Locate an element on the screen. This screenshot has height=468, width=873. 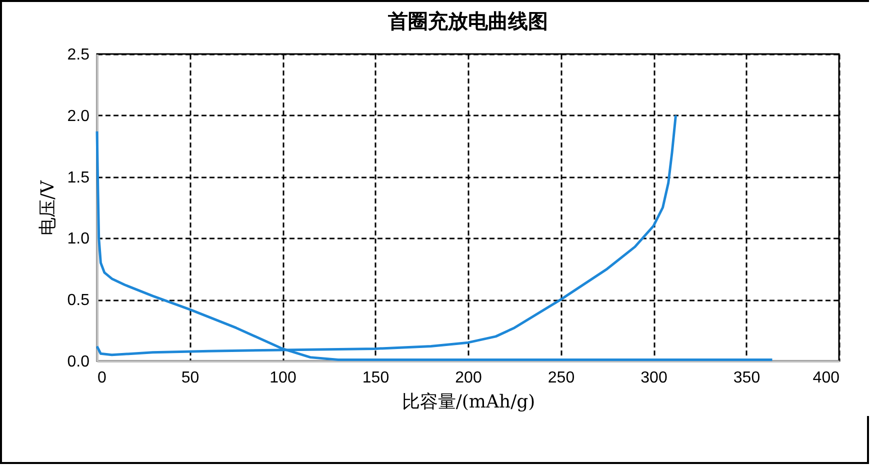
x-tick-label: 300 is located at coordinates (654, 378).